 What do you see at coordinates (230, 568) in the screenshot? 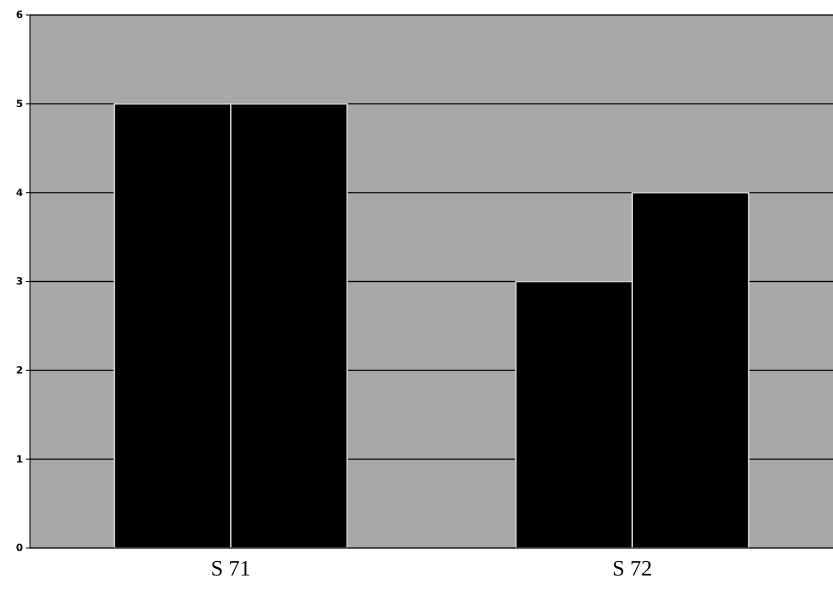
I see `x-tick-label: S 71` at bounding box center [230, 568].